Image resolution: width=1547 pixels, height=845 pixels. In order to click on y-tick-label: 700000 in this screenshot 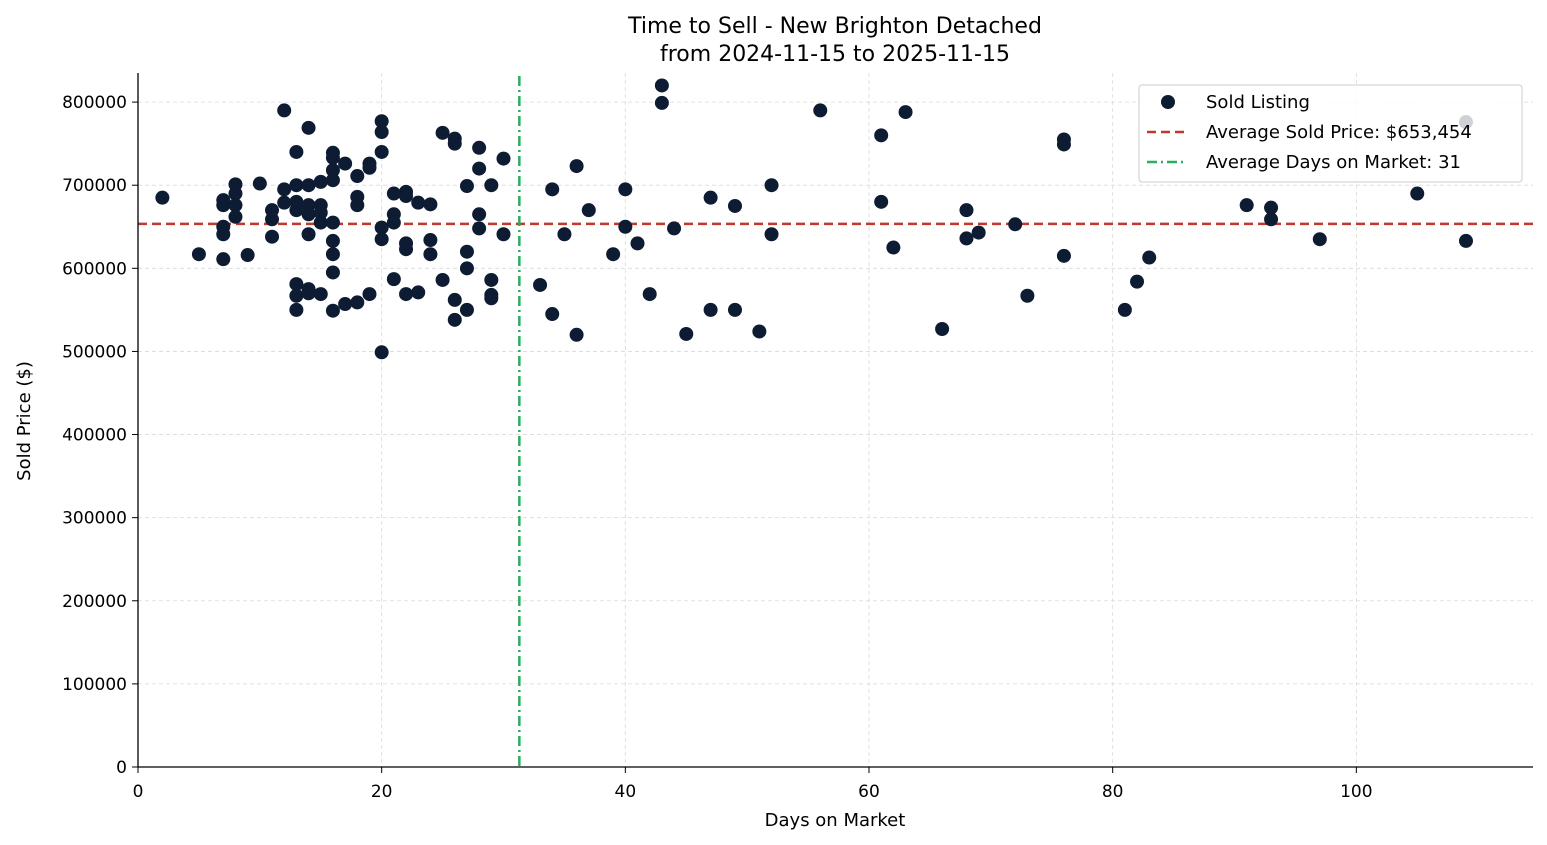, I will do `click(94, 186)`.